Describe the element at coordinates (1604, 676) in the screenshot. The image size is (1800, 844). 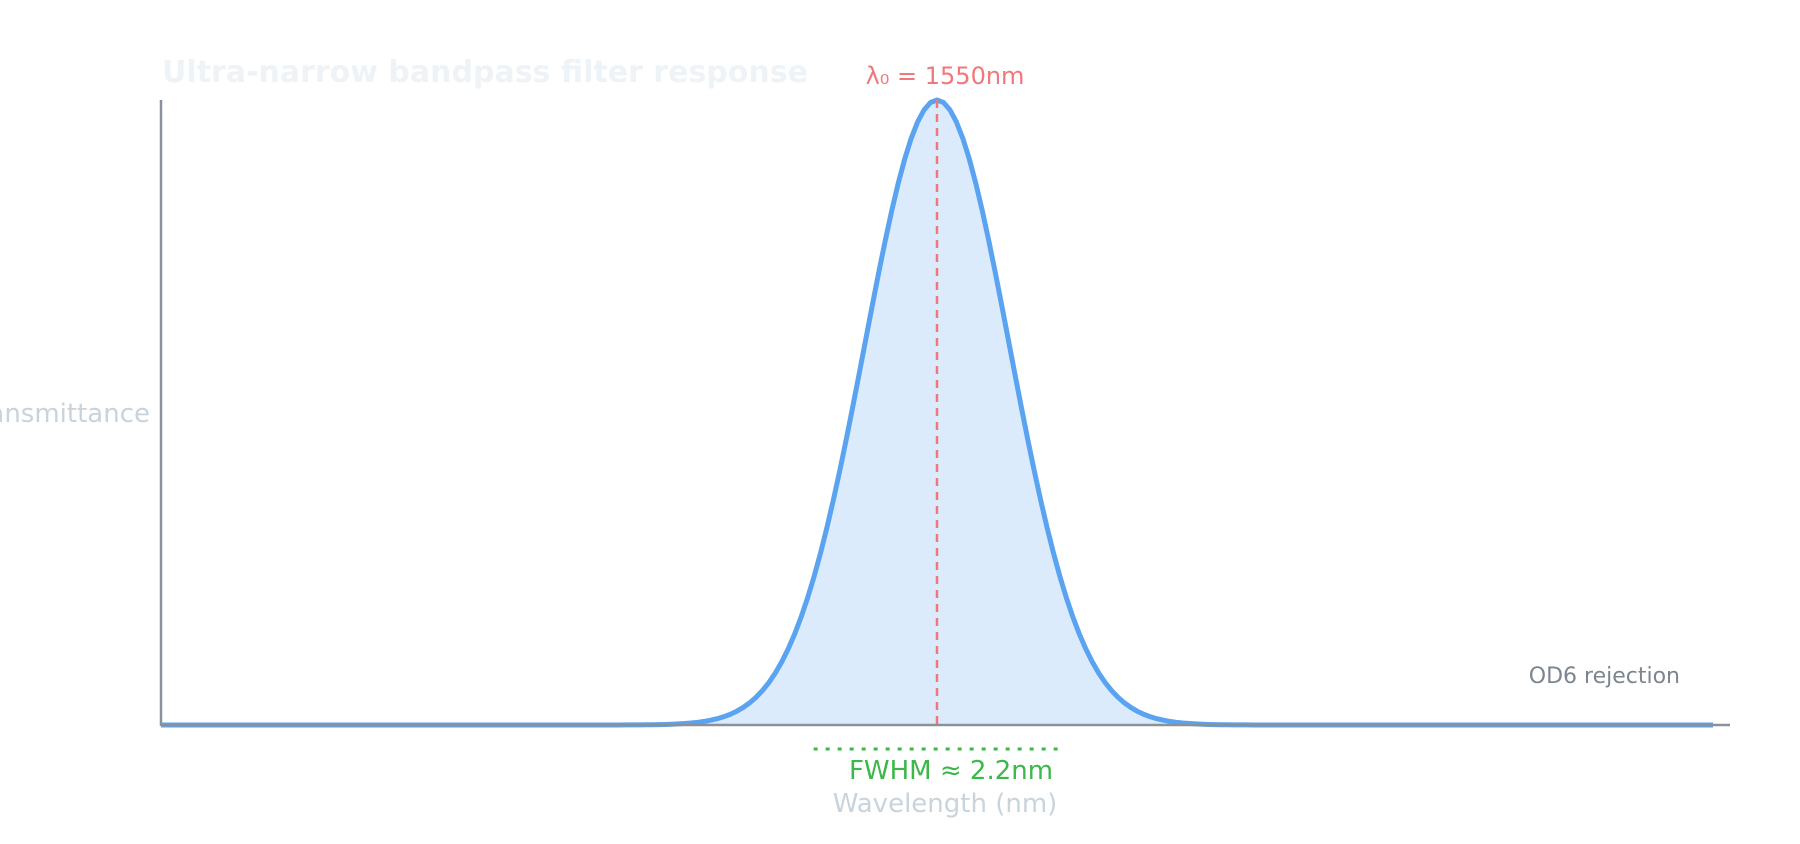
I see `rejection-label: OD6 rejection` at that location.